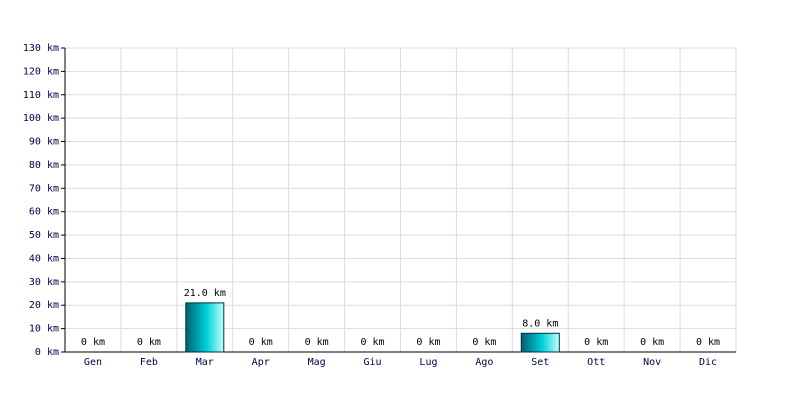 The height and width of the screenshot is (400, 800). Describe the element at coordinates (47, 352) in the screenshot. I see `y-tick-label: 0 km` at that location.